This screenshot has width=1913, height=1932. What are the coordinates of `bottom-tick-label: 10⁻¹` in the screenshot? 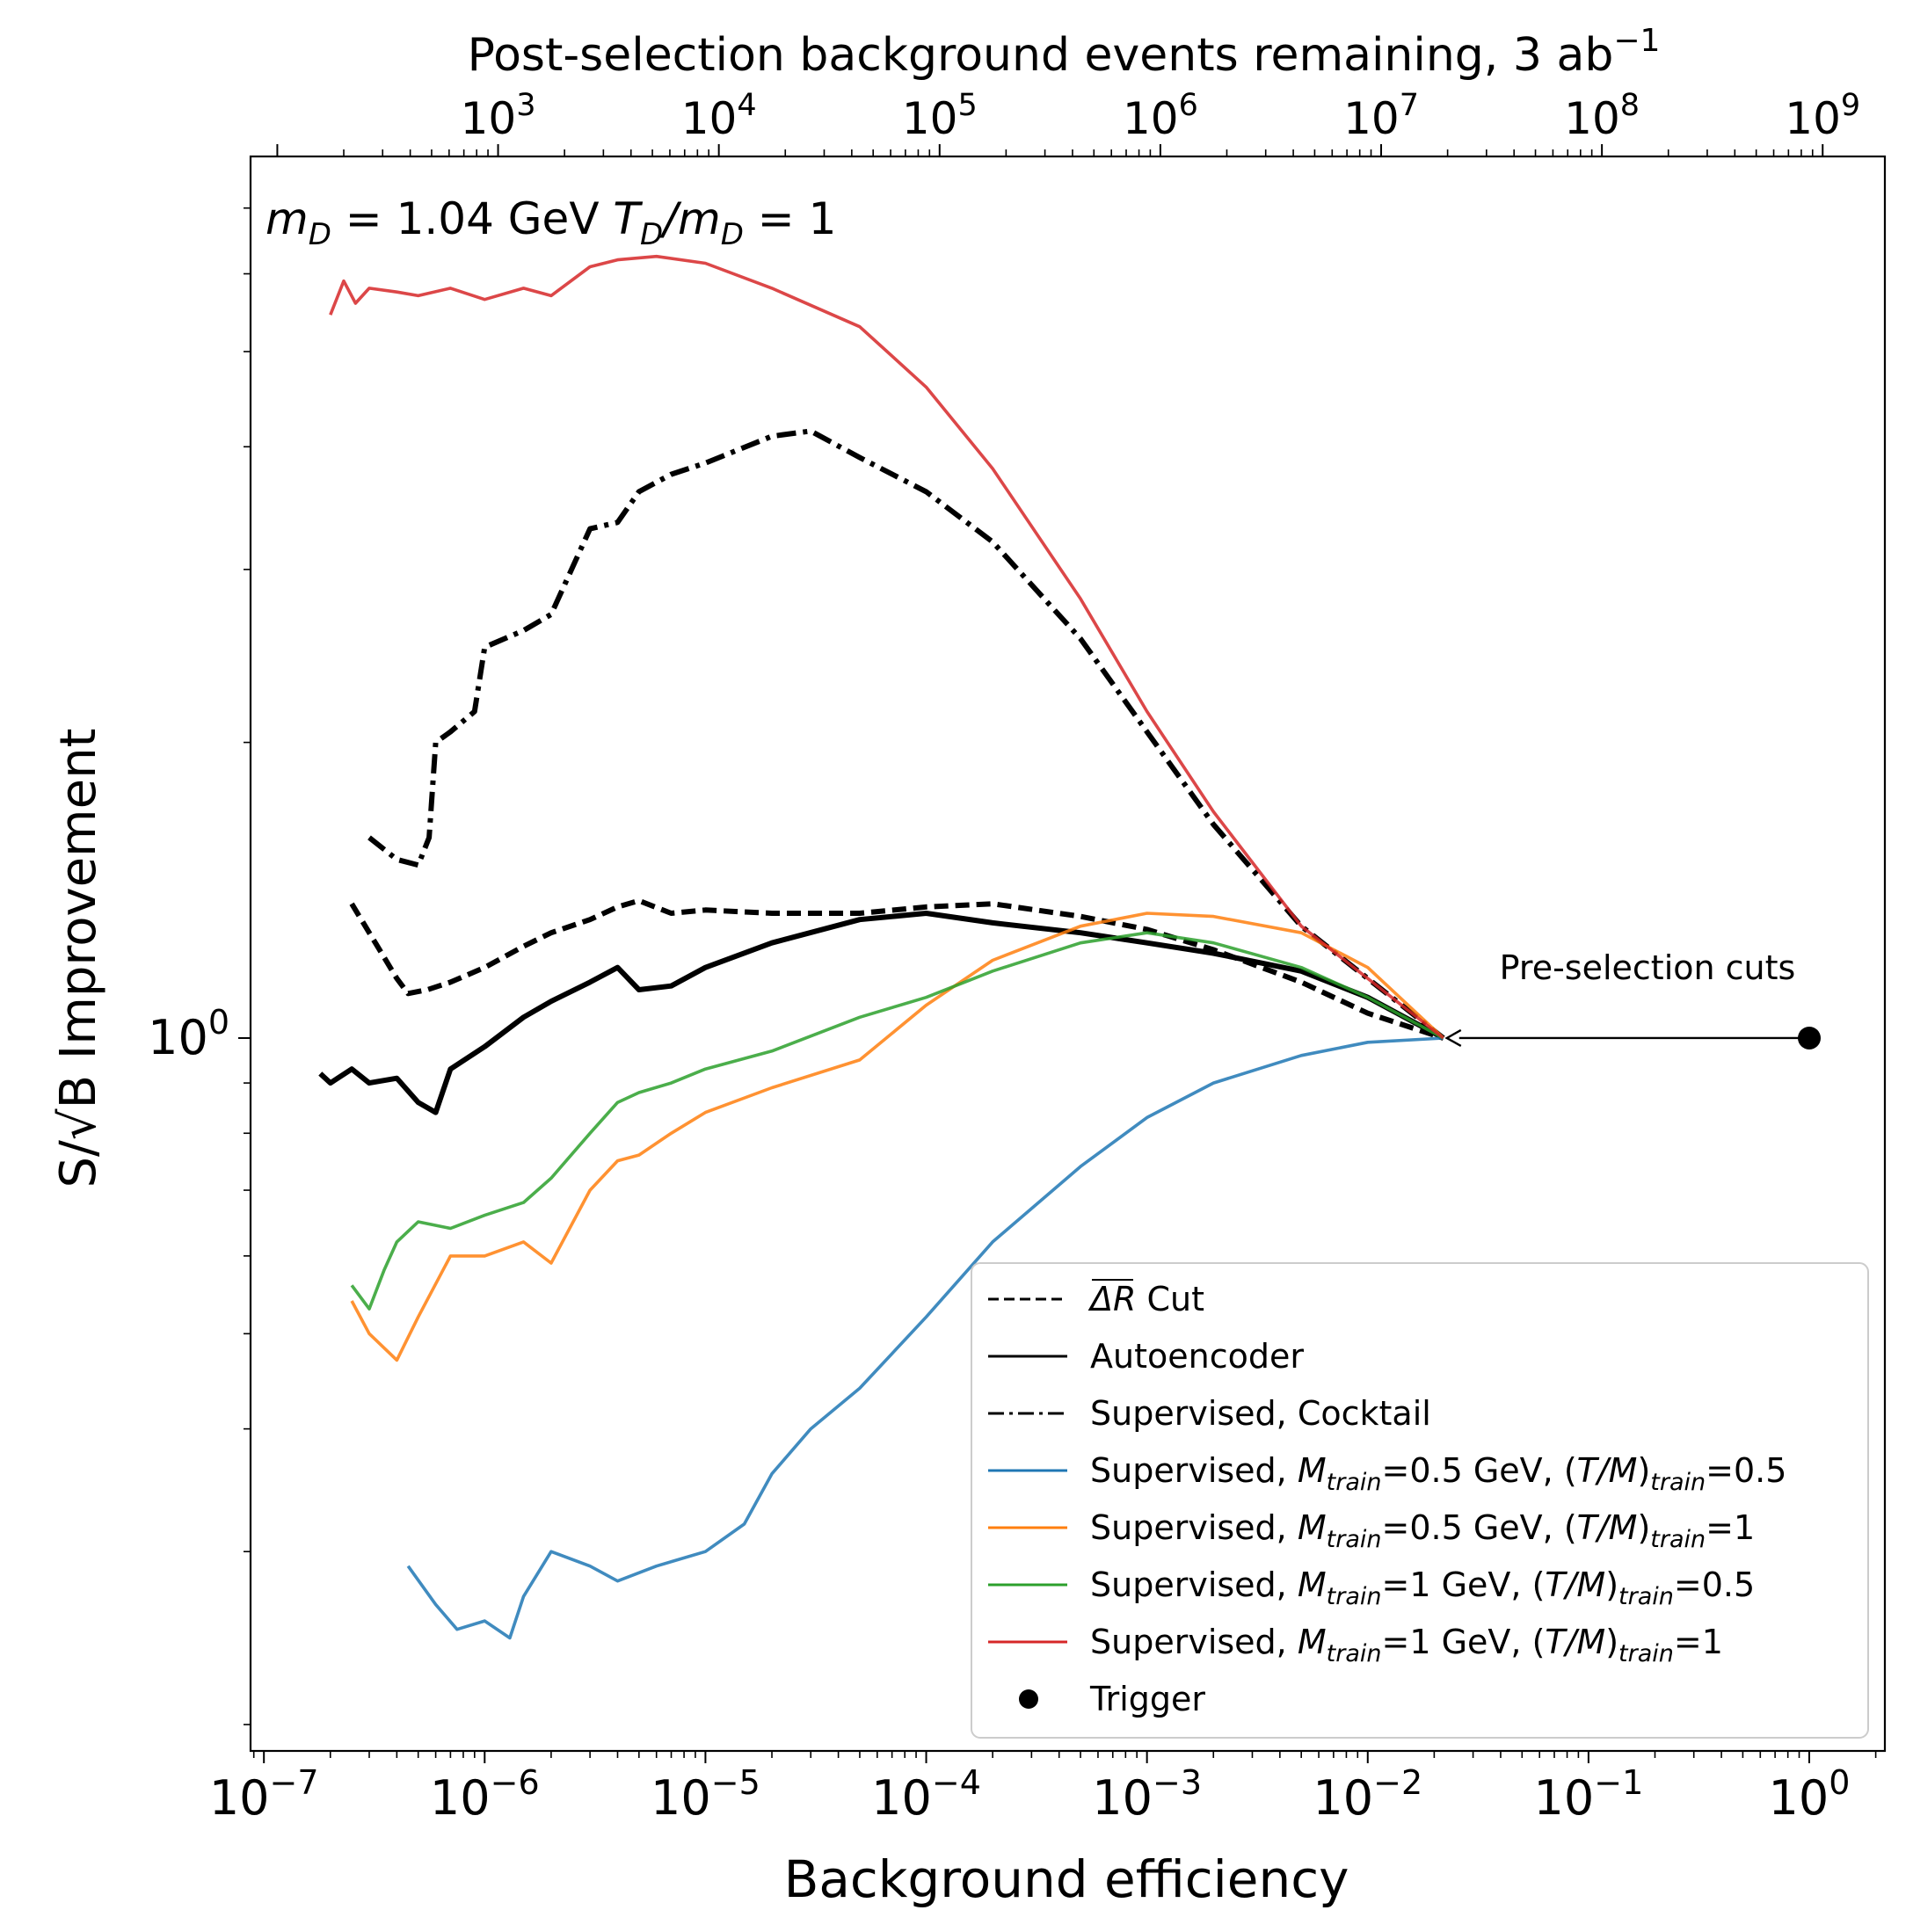 It's located at (1589, 1794).